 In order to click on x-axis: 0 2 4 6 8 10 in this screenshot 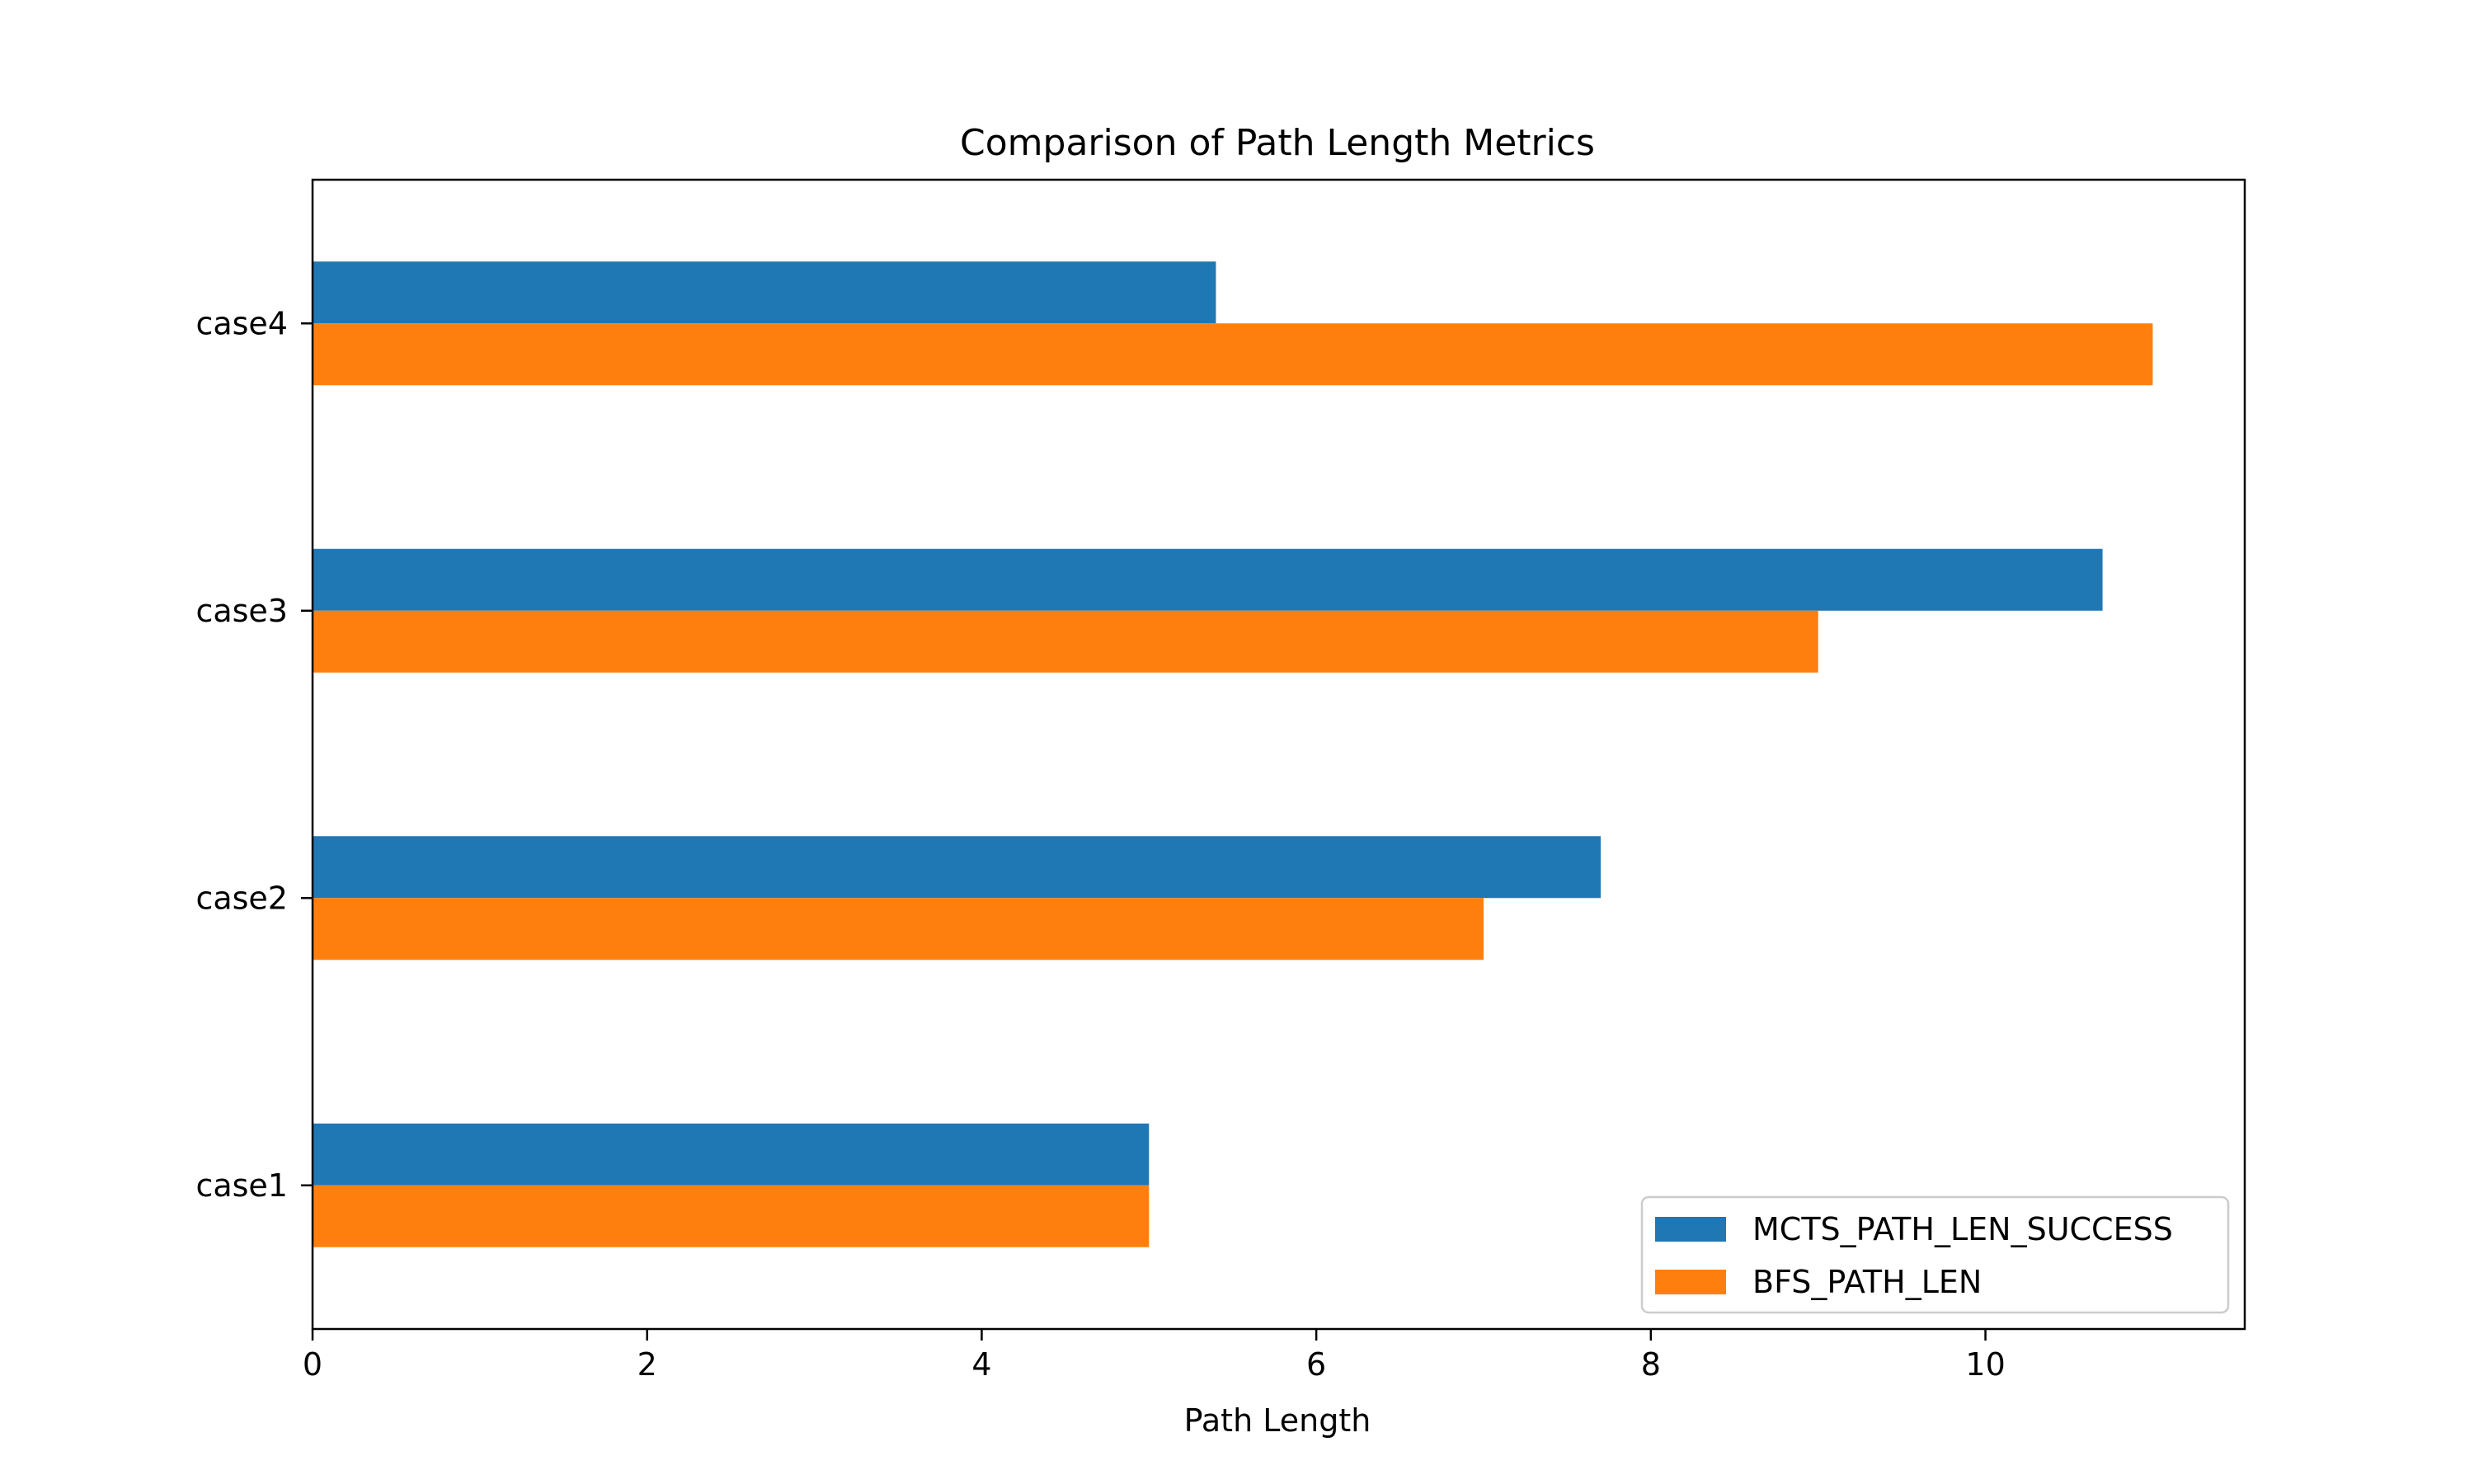, I will do `click(1154, 1356)`.